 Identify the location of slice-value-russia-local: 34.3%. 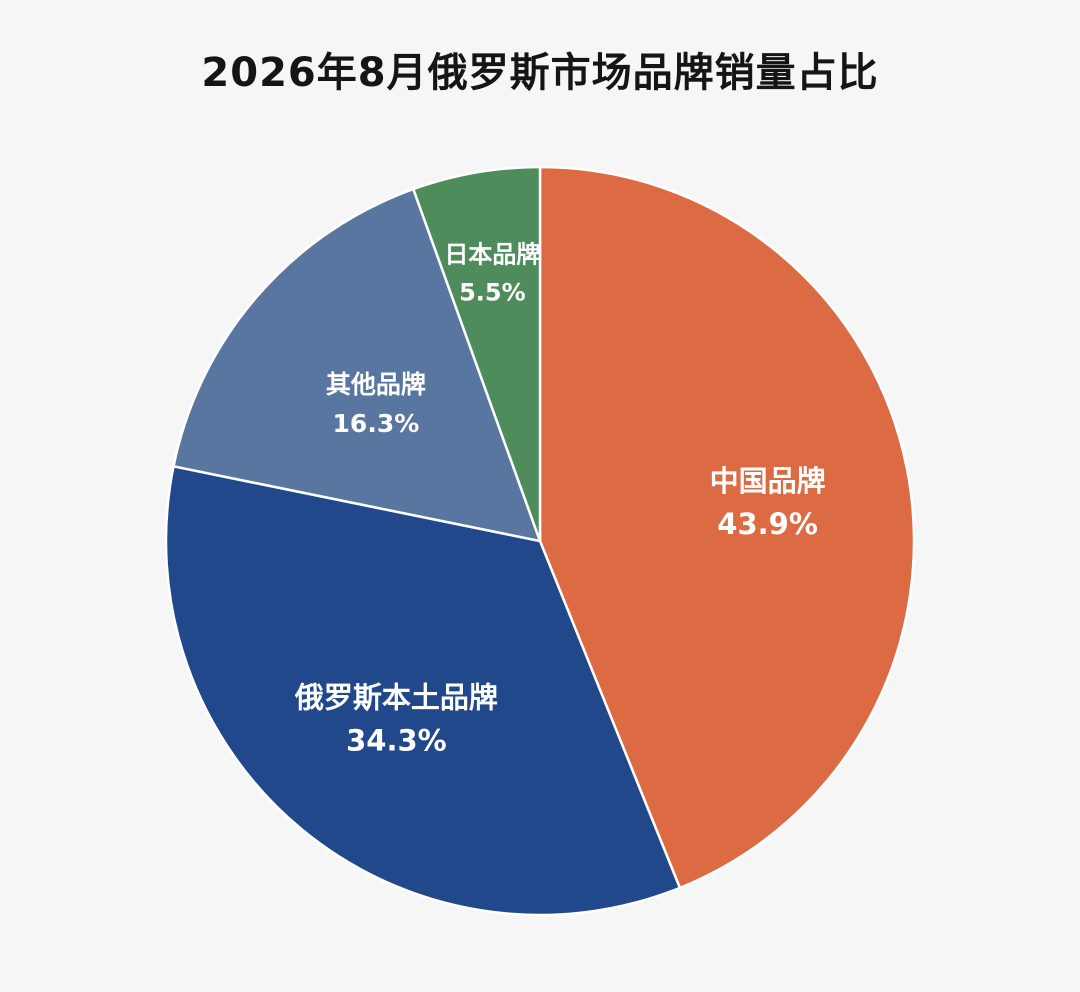
(396, 741).